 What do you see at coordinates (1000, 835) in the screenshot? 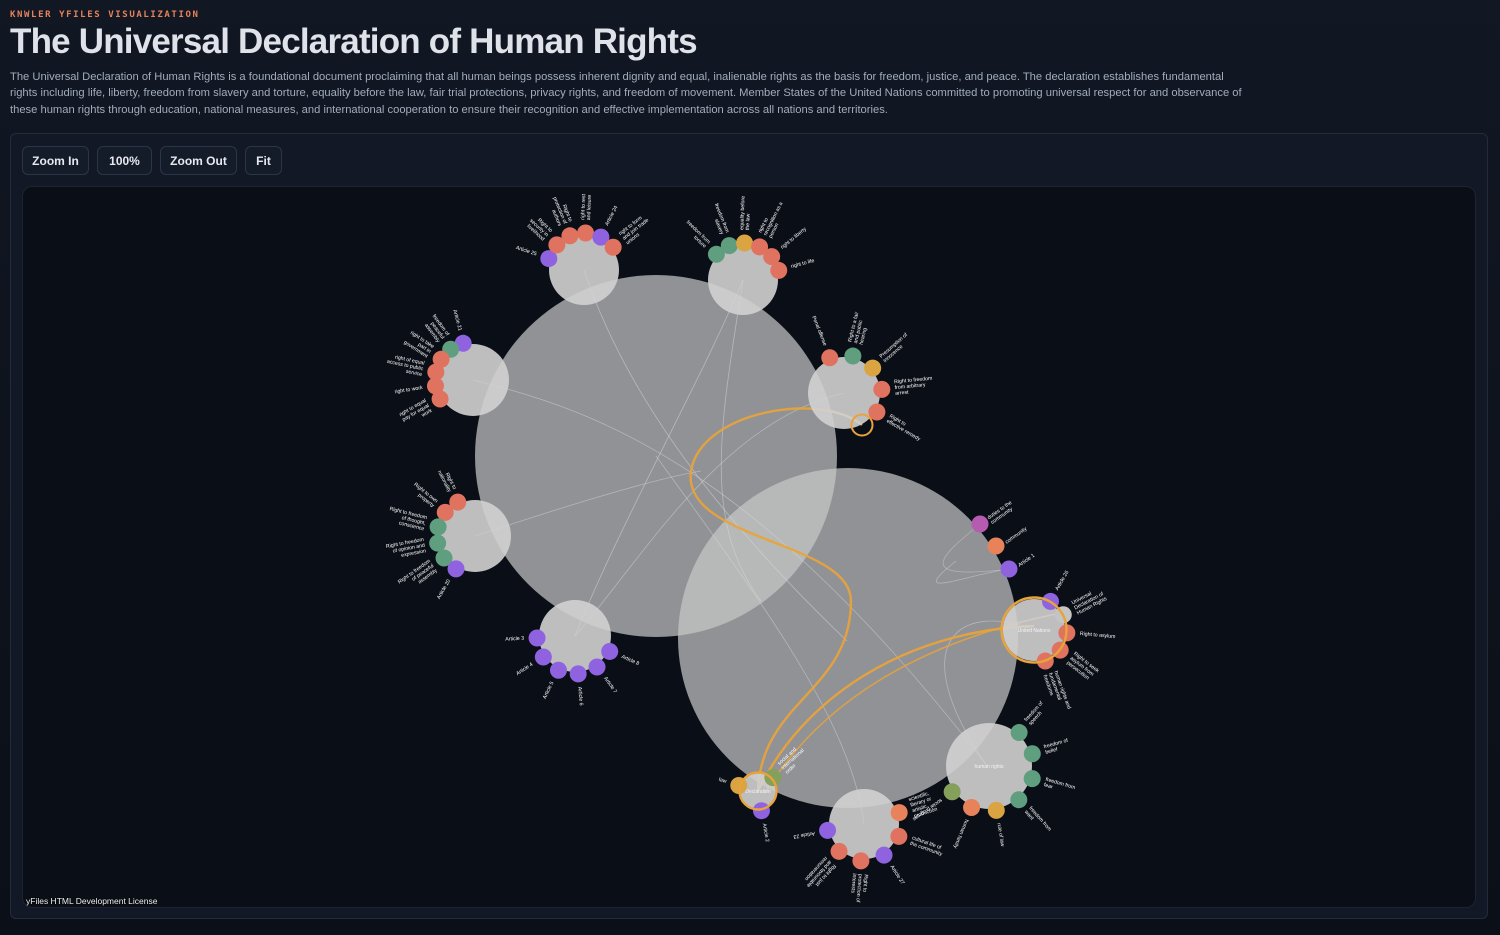
I see `node-i-4-label-line: rule of law` at bounding box center [1000, 835].